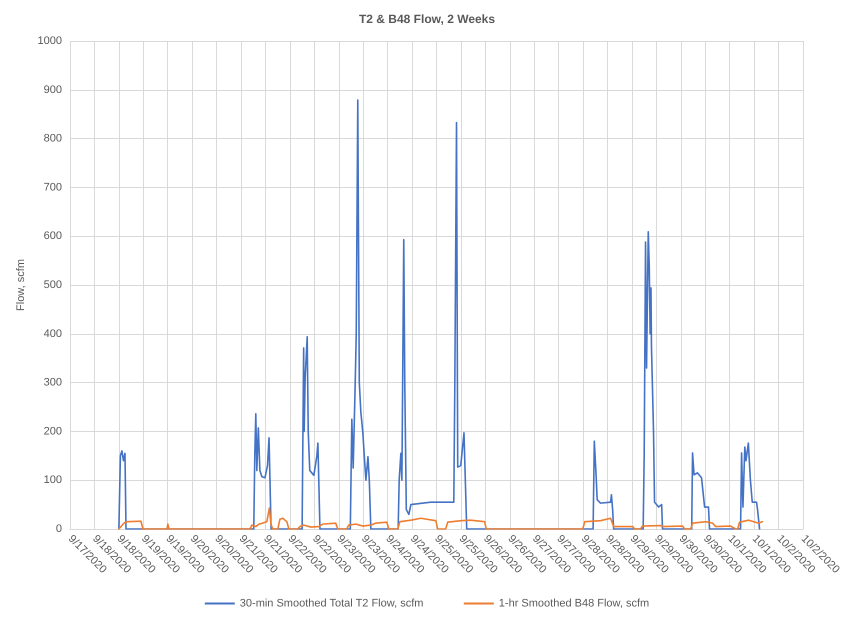 The width and height of the screenshot is (854, 620). Describe the element at coordinates (53, 90) in the screenshot. I see `y-tick-label: 900` at that location.